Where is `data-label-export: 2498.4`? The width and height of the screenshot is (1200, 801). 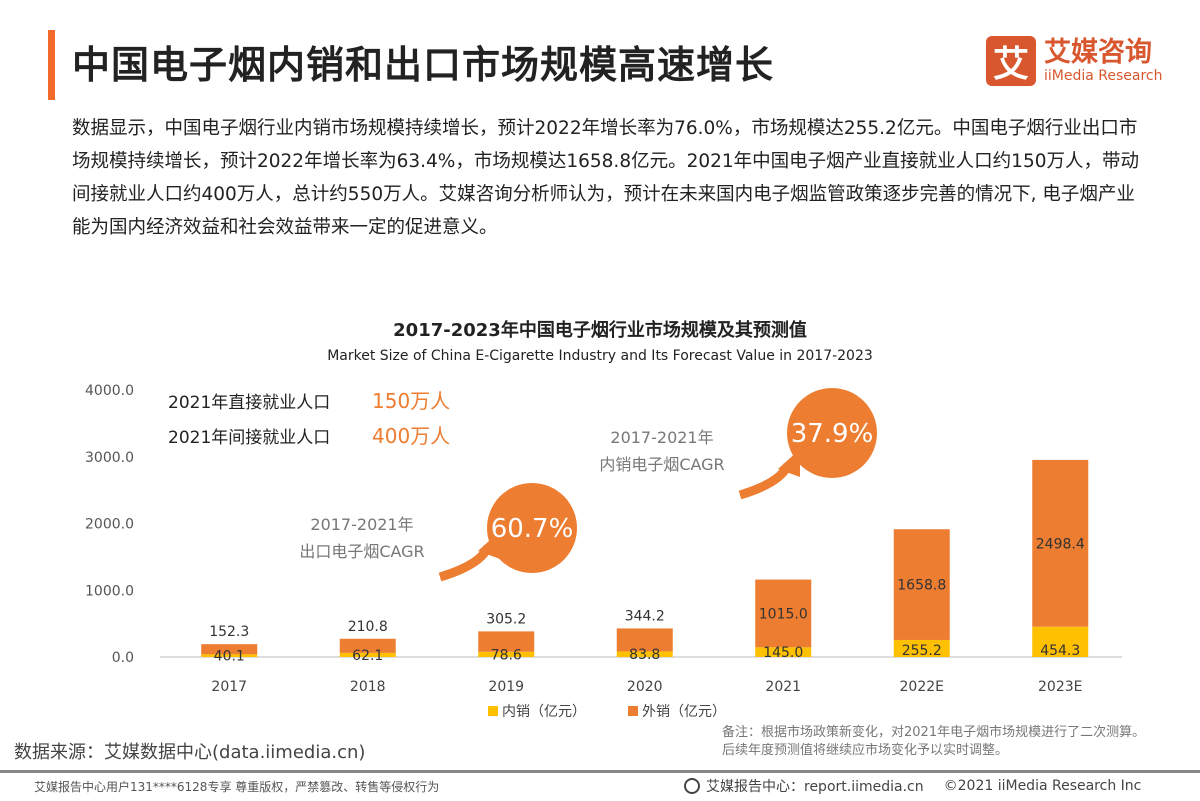
data-label-export: 2498.4 is located at coordinates (1060, 544).